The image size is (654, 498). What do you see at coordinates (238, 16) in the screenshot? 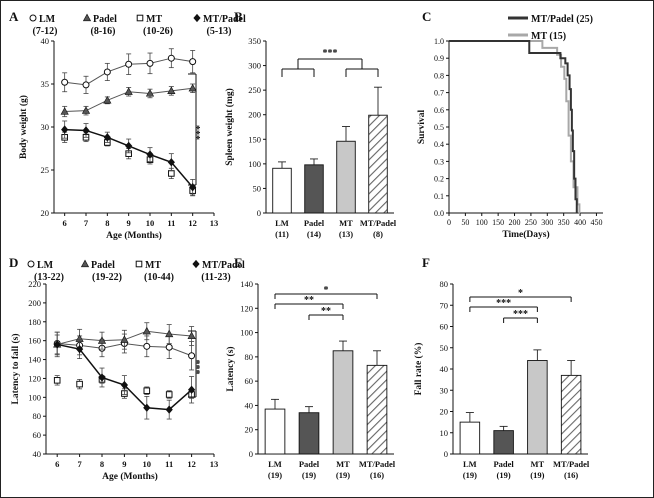
I see `panel-letter: B` at bounding box center [238, 16].